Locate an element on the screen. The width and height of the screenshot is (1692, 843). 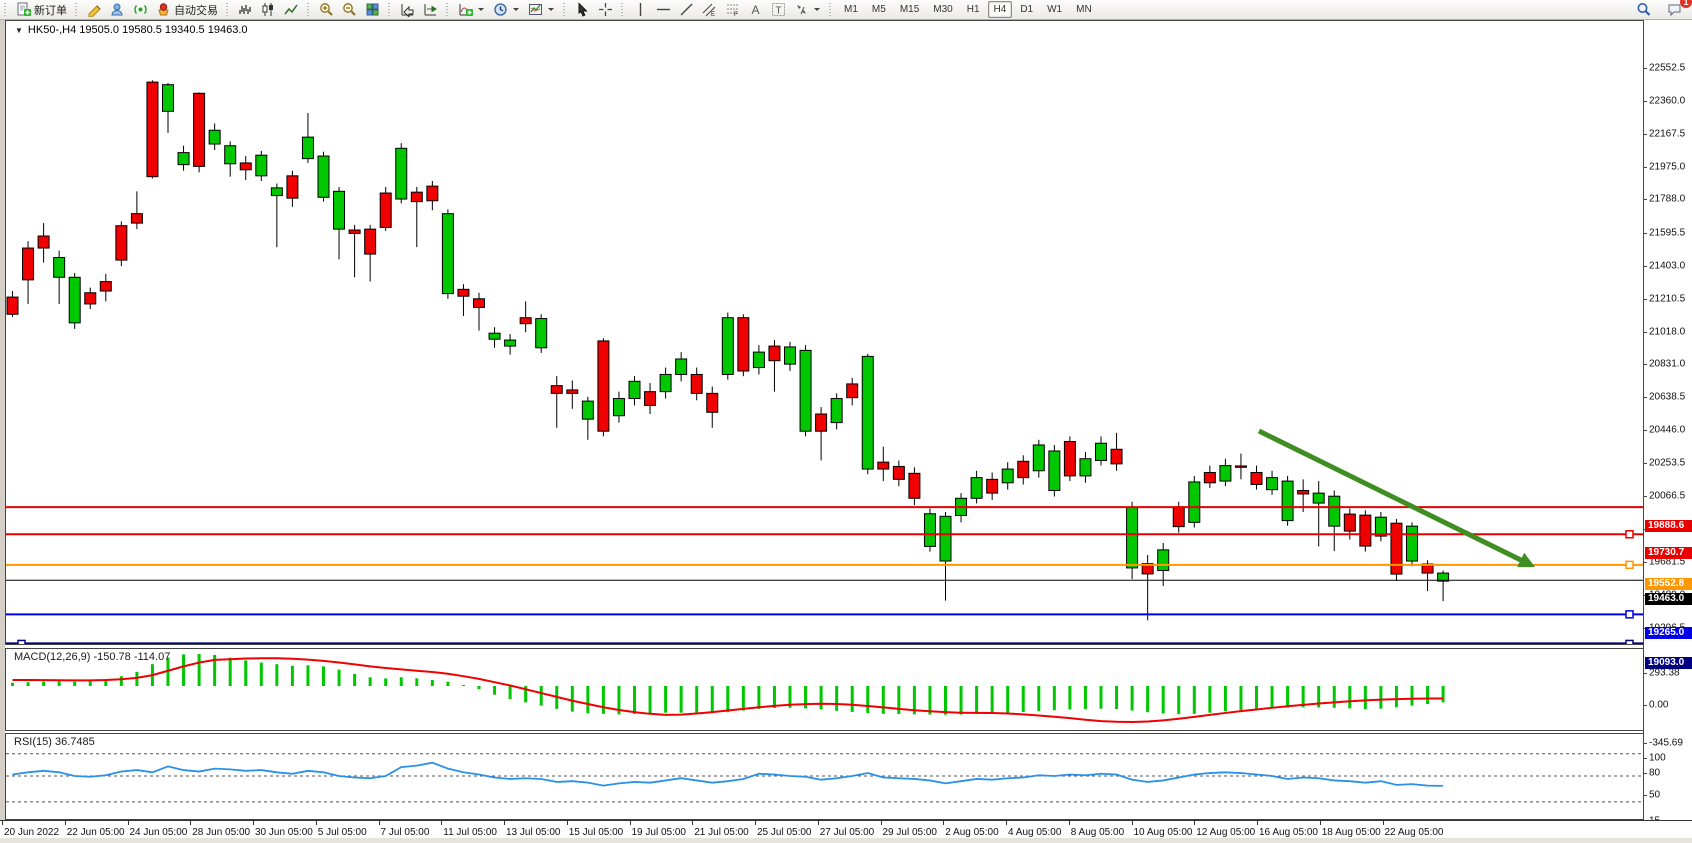
zoom-out-button is located at coordinates (349, 9).